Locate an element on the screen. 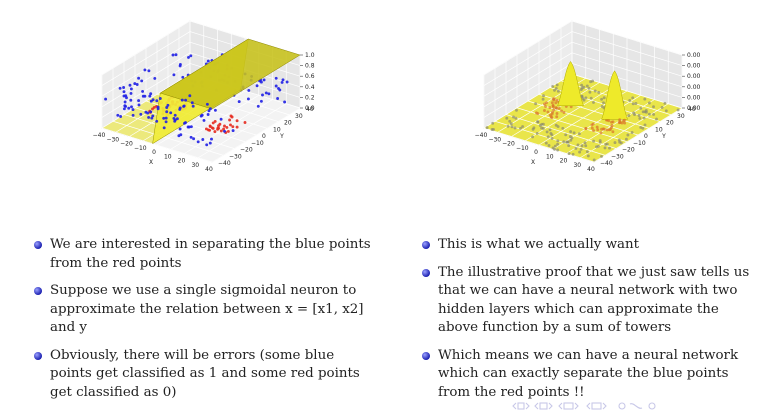 The width and height of the screenshot is (773, 411). x-tick-label: −30 is located at coordinates (494, 139).